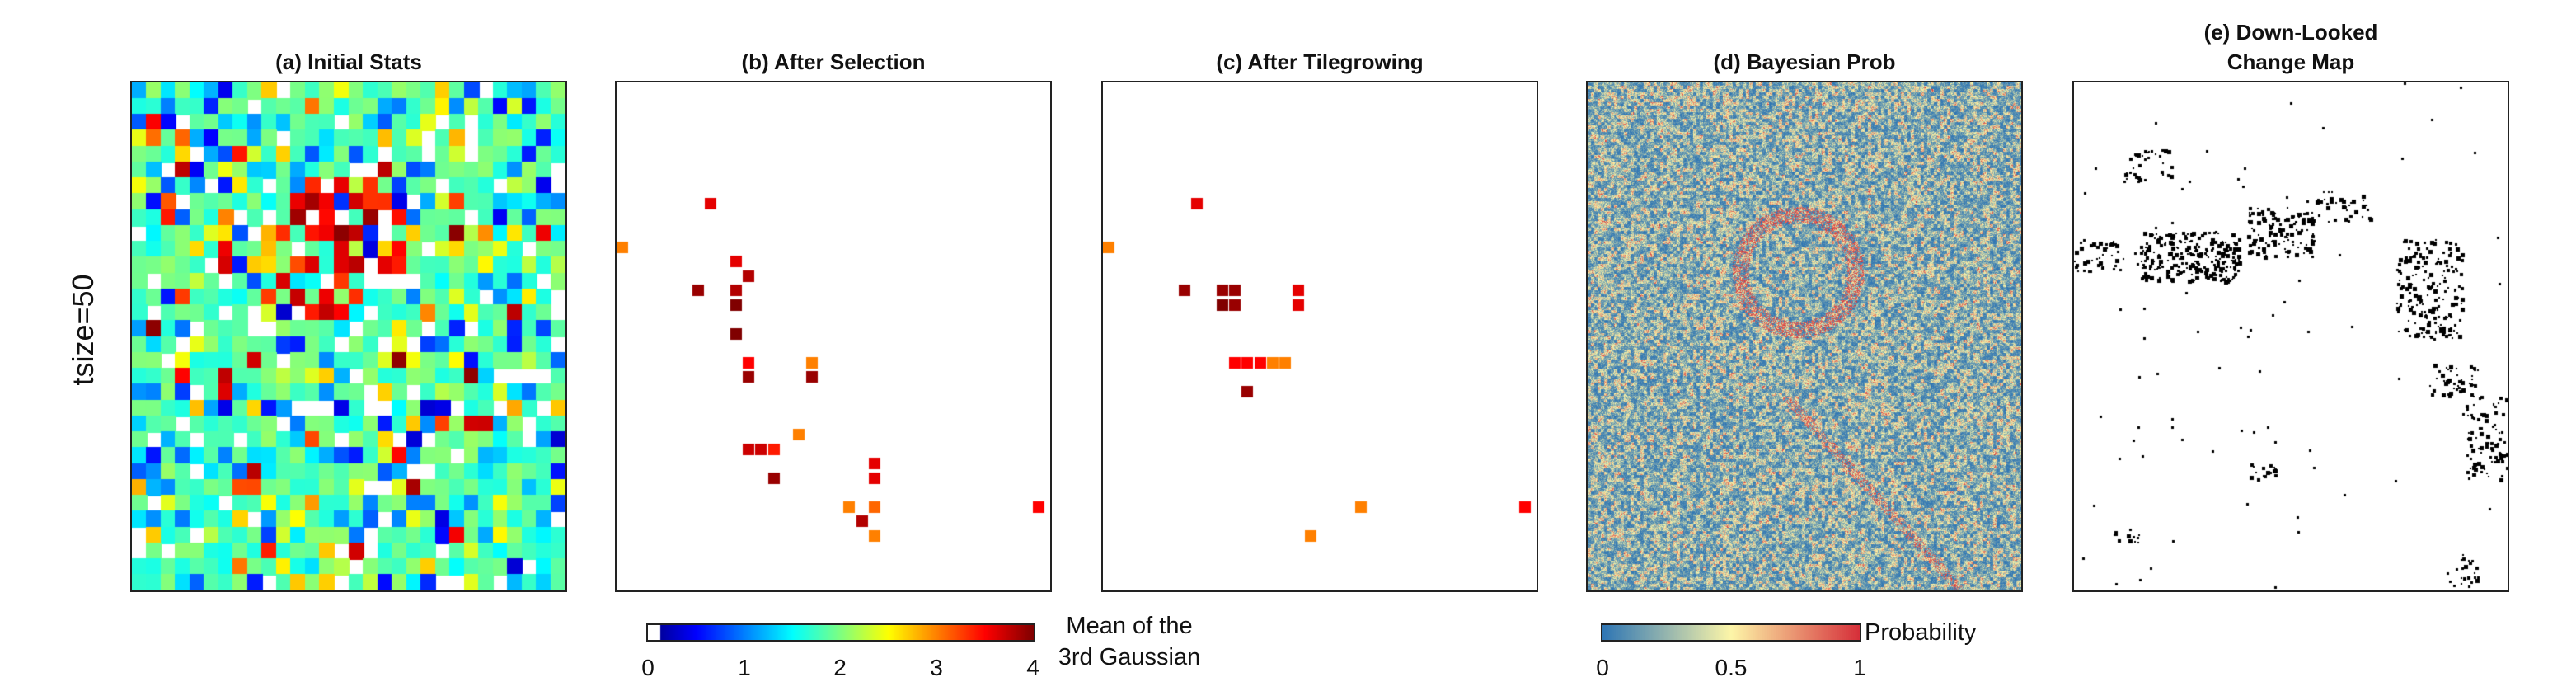 Image resolution: width=2576 pixels, height=696 pixels. I want to click on initial-stats-heatmap, so click(349, 336).